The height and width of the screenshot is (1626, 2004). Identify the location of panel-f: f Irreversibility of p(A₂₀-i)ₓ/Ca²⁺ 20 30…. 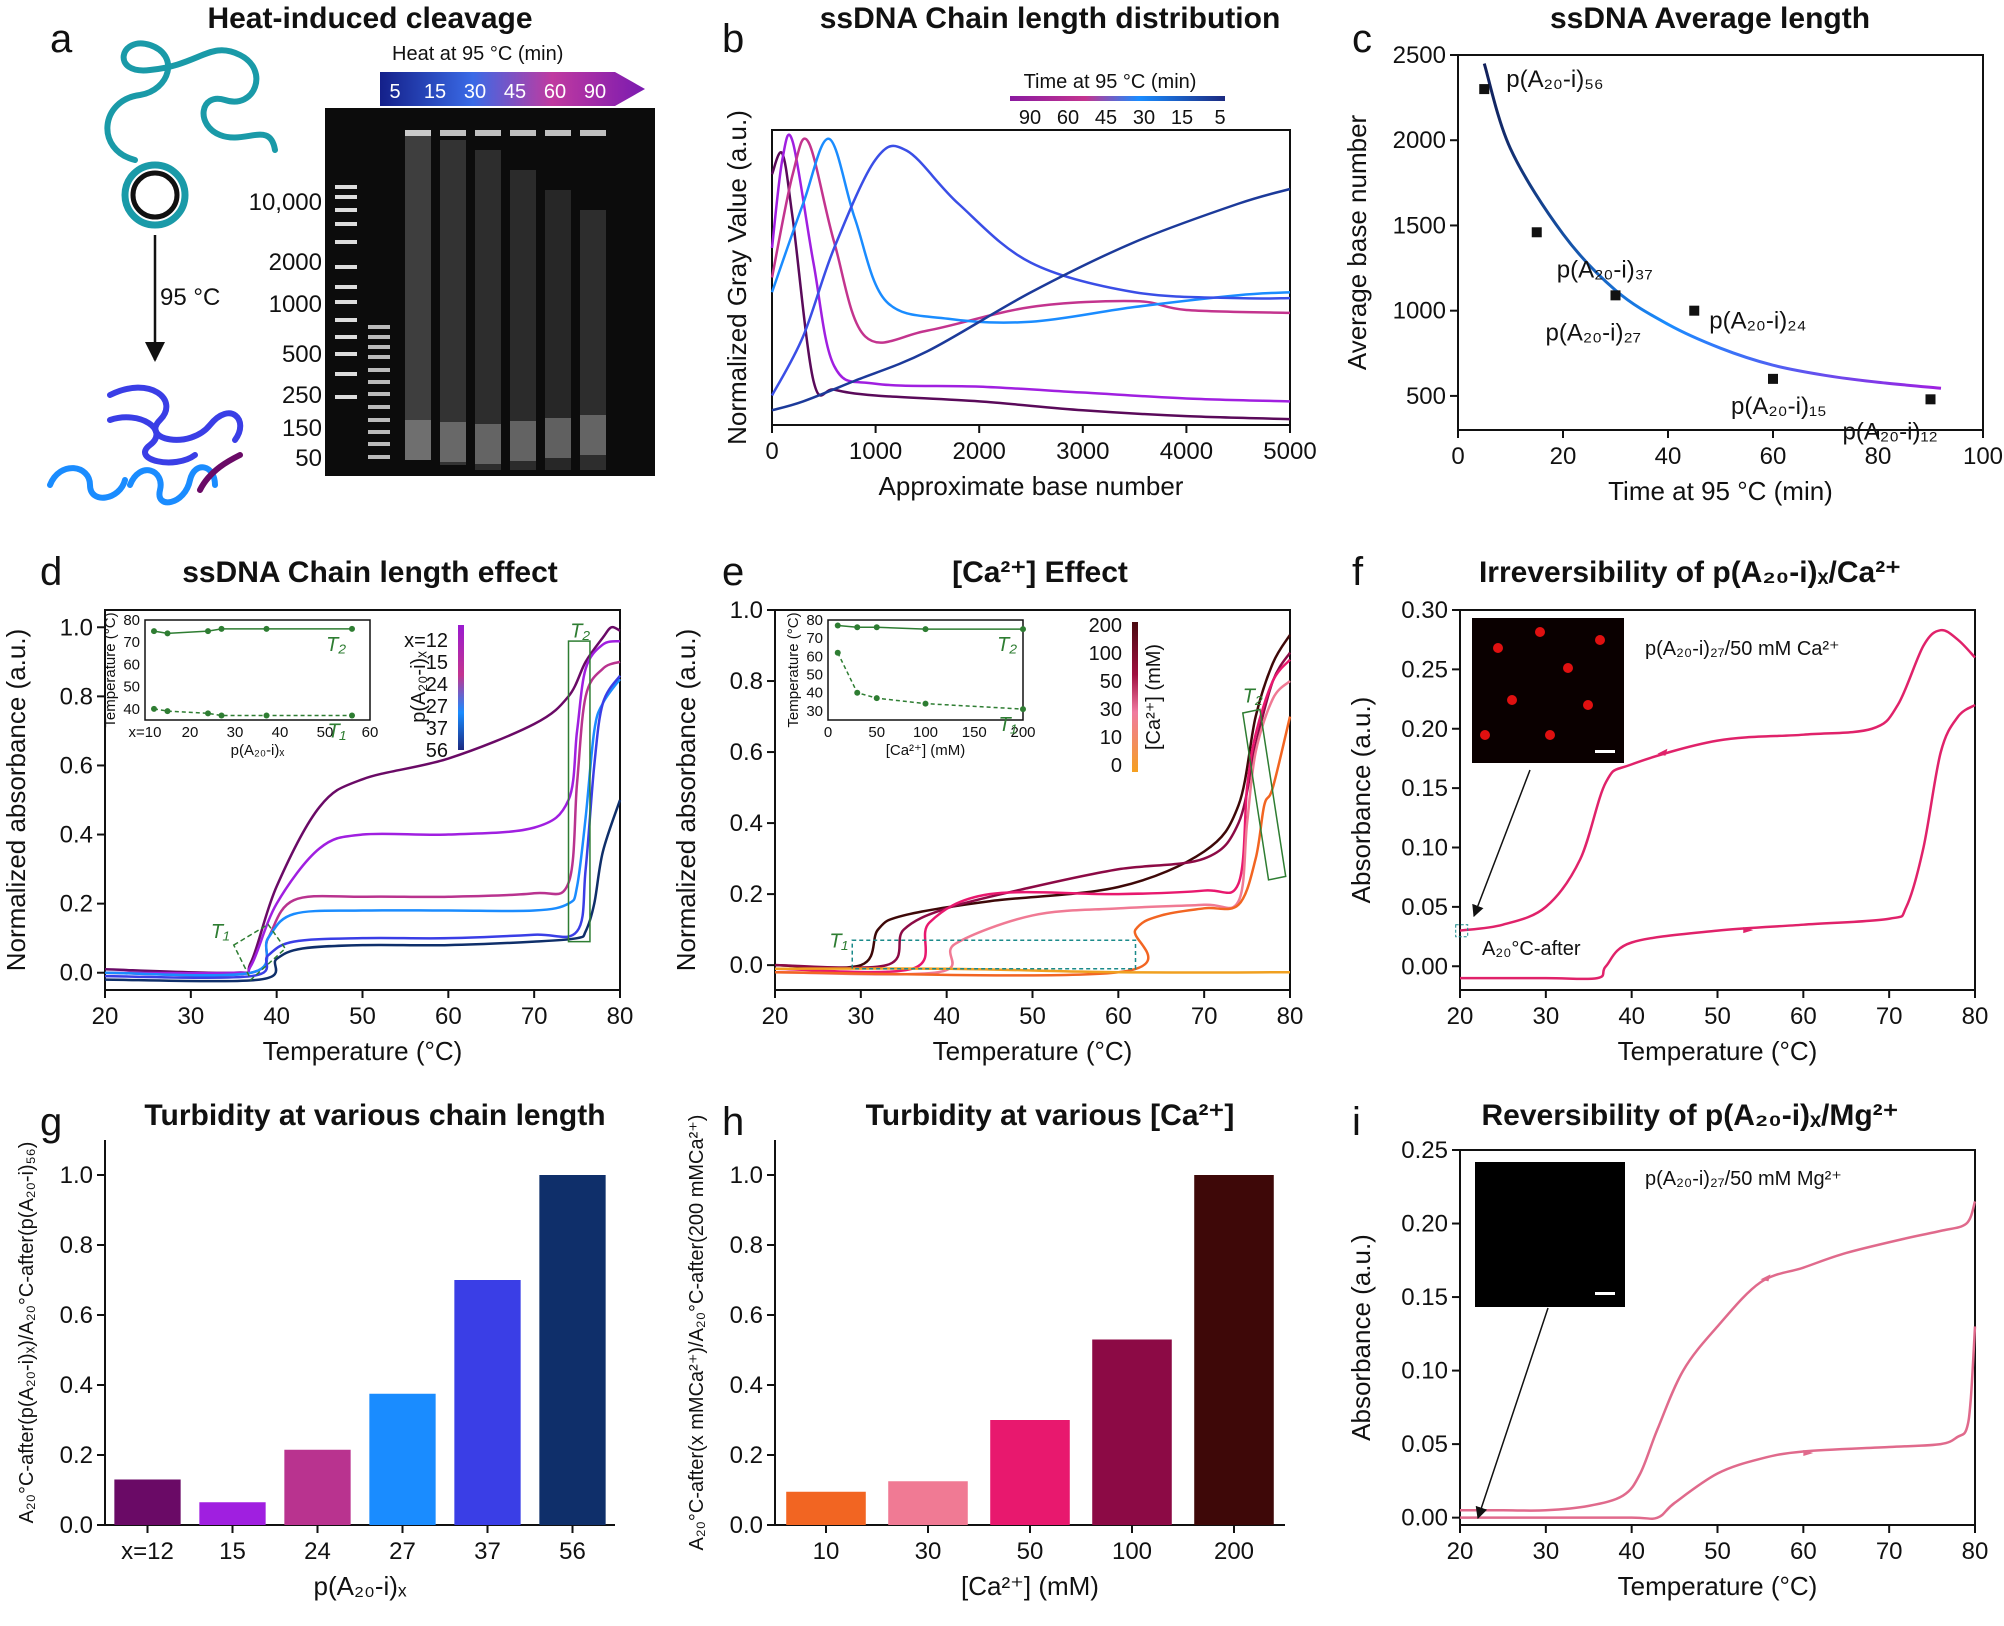
(1667, 808).